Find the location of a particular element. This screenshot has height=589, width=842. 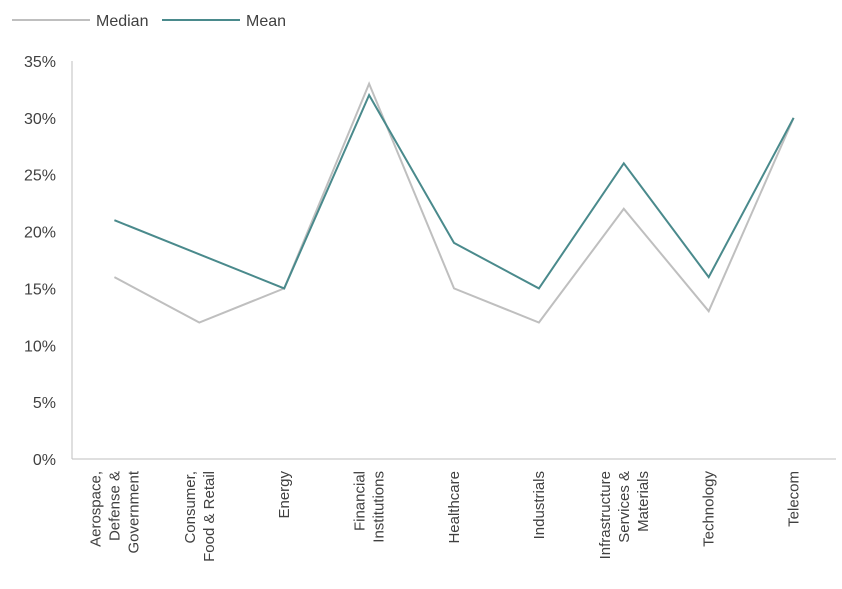

x-tick-label: Healthcare is located at coordinates (454, 507).